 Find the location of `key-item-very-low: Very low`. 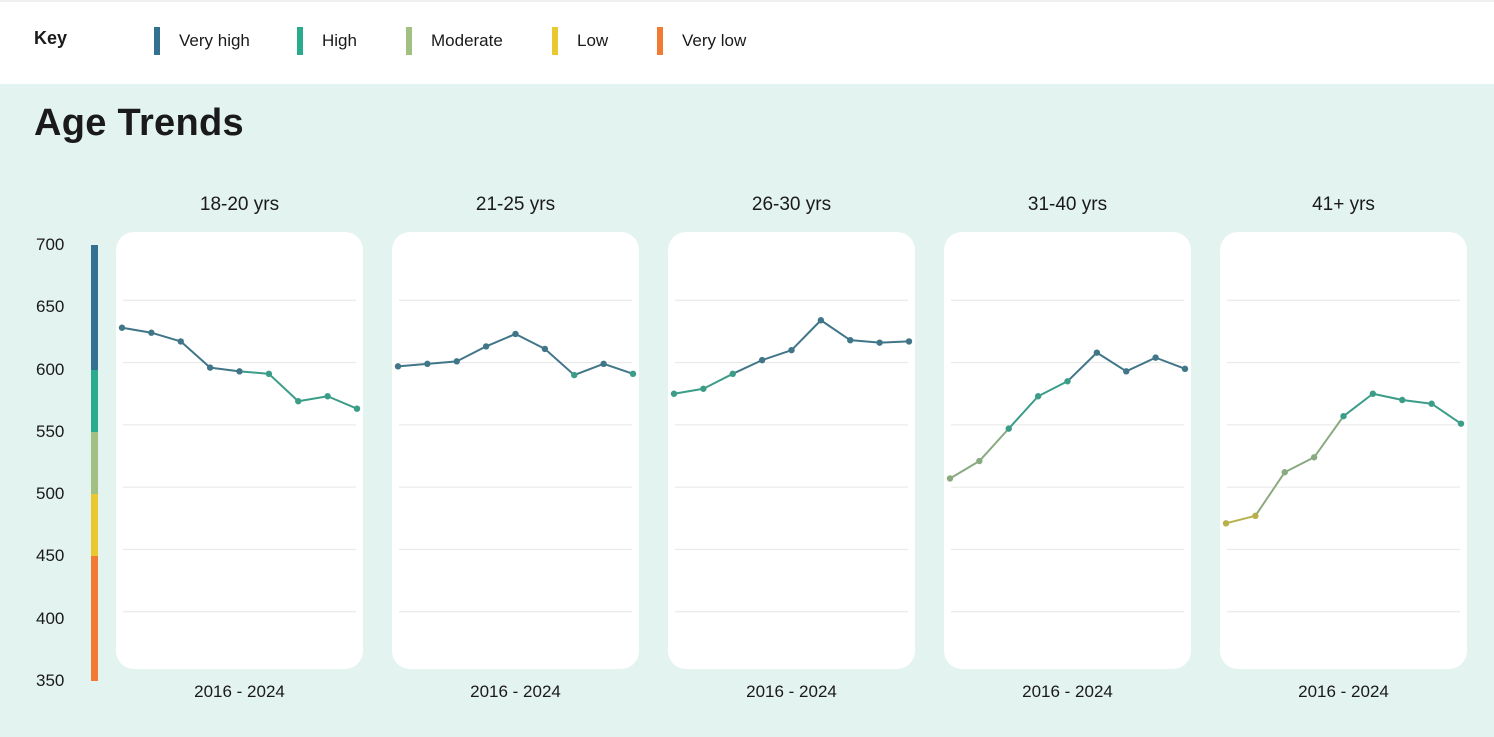

key-item-very-low: Very low is located at coordinates (701, 41).